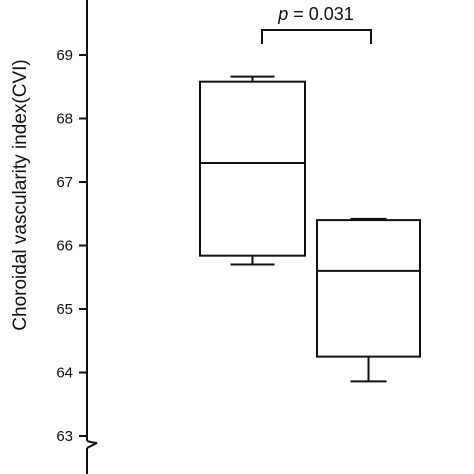 This screenshot has height=474, width=474. I want to click on p-symbol: p, so click(282, 14).